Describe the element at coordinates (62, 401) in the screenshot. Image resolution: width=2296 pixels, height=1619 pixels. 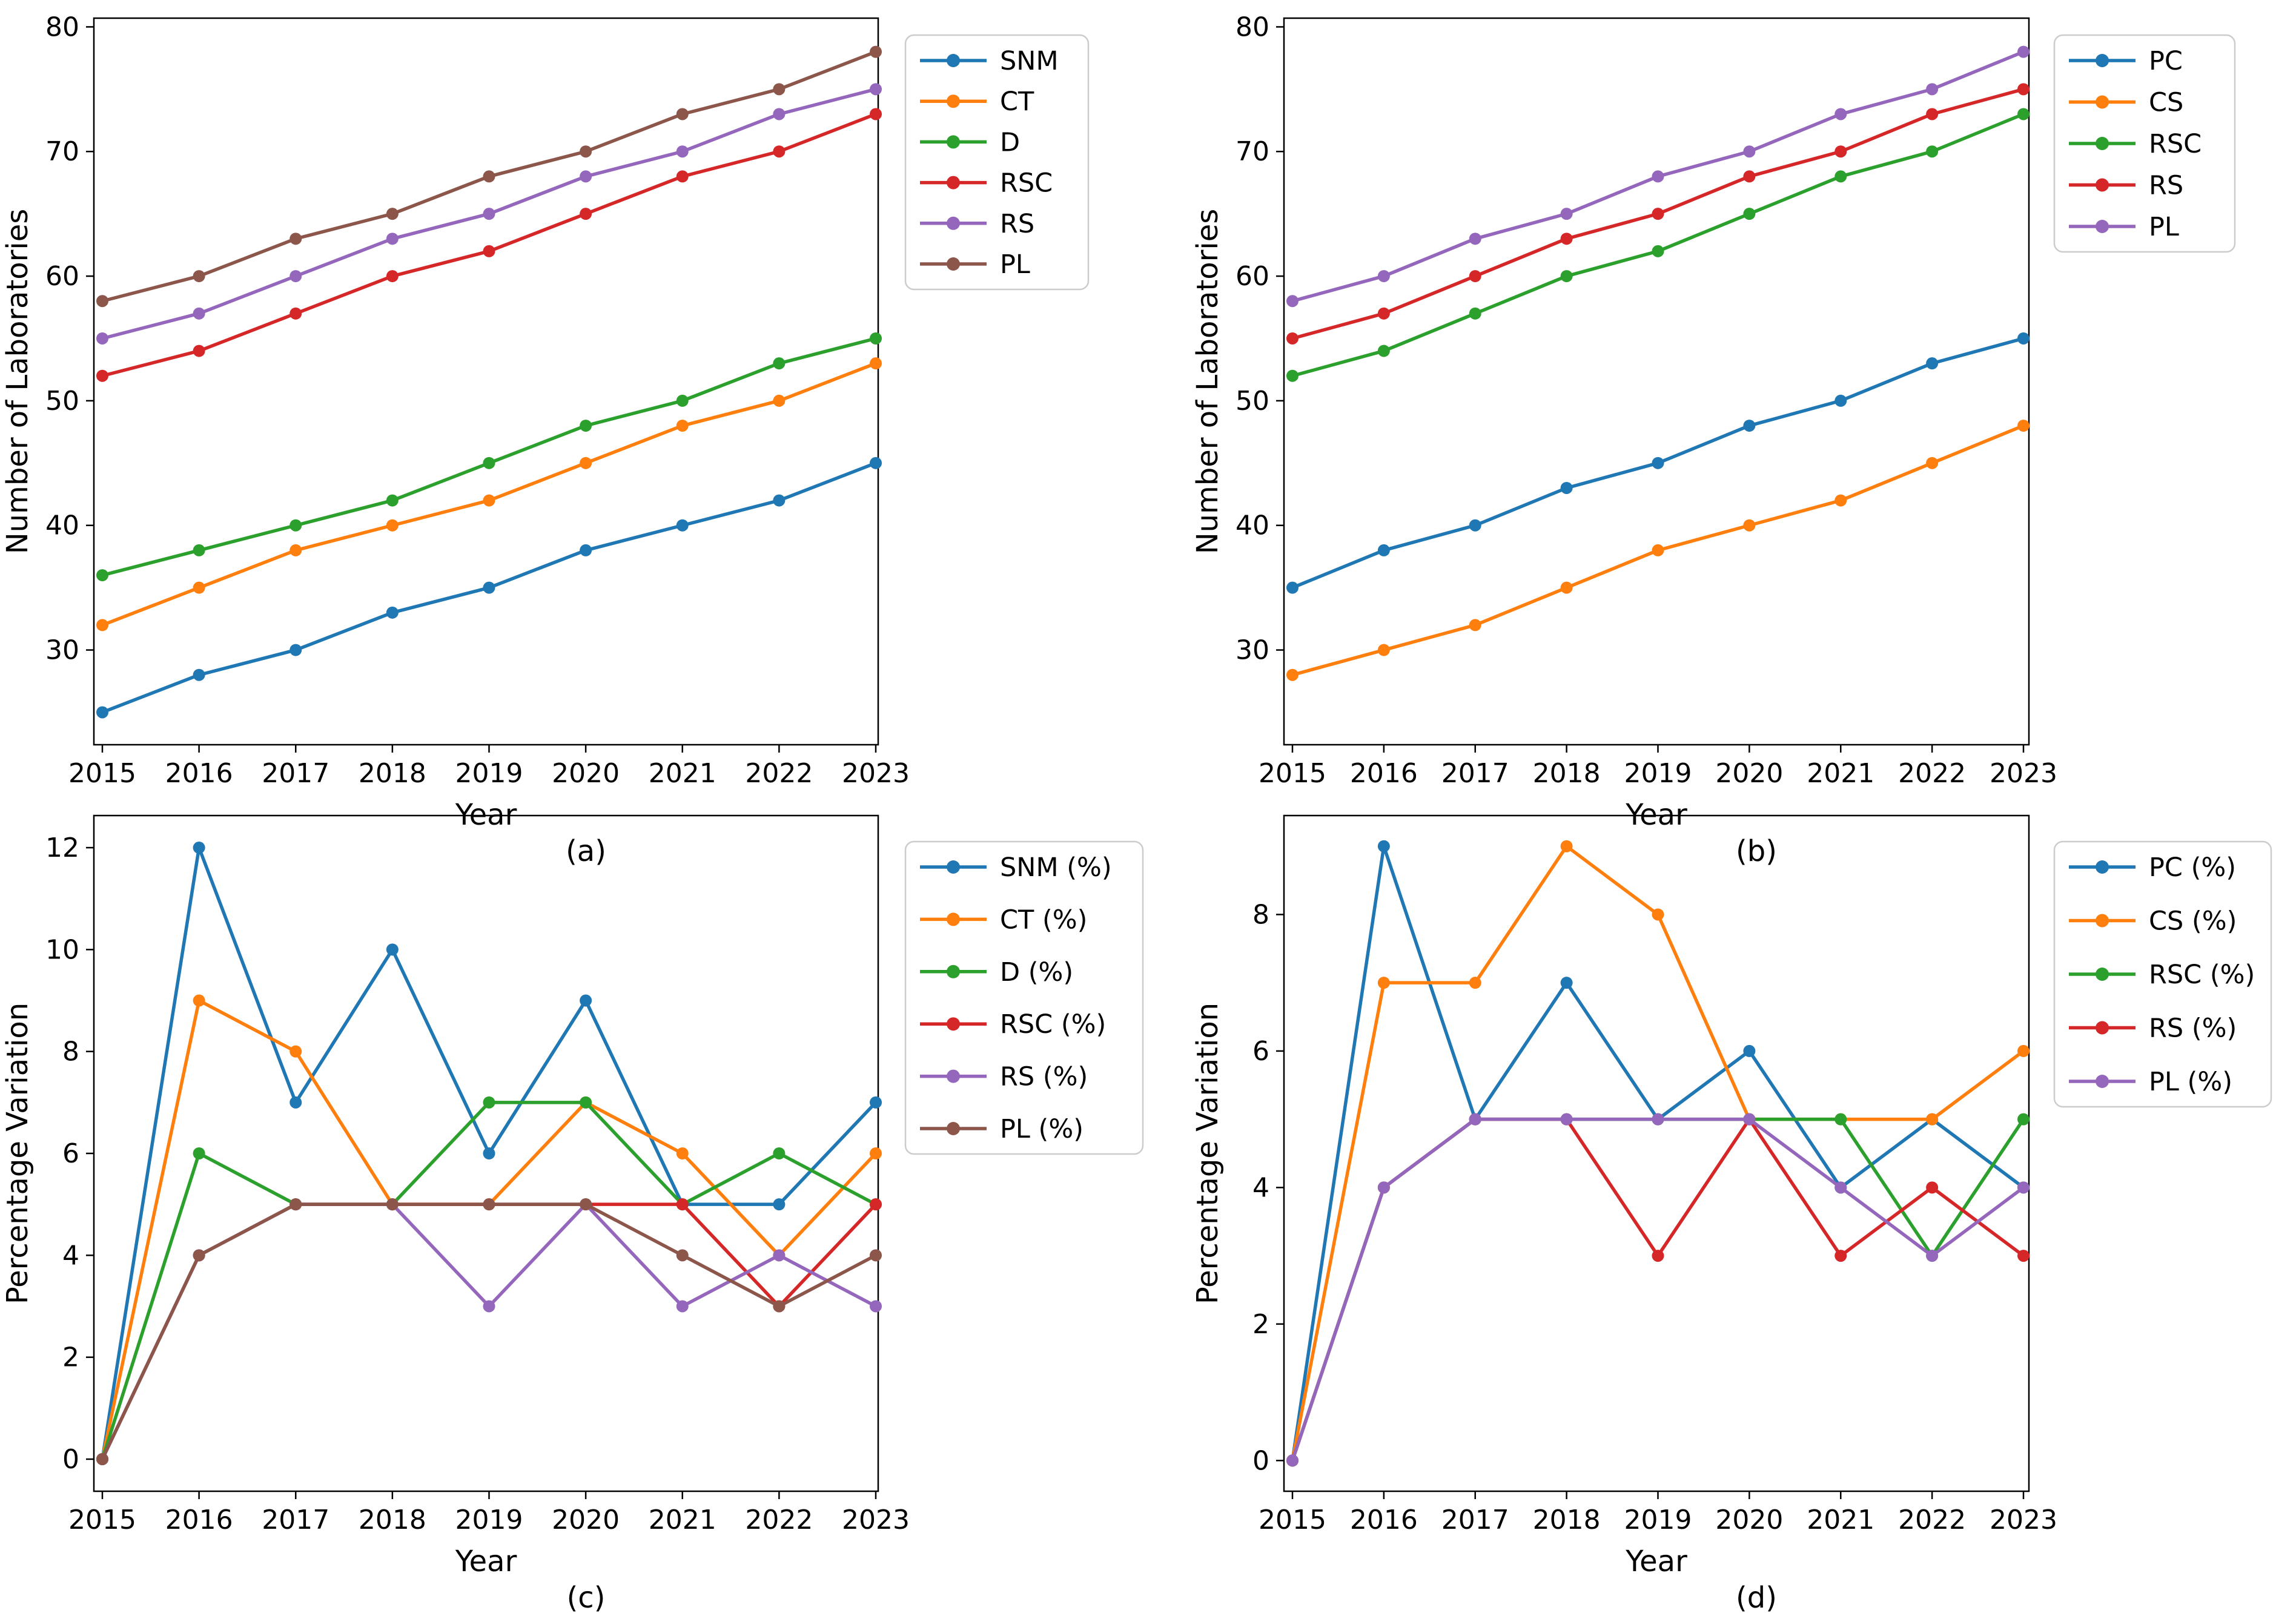
I see `chart-a-ytick-label: 50` at that location.